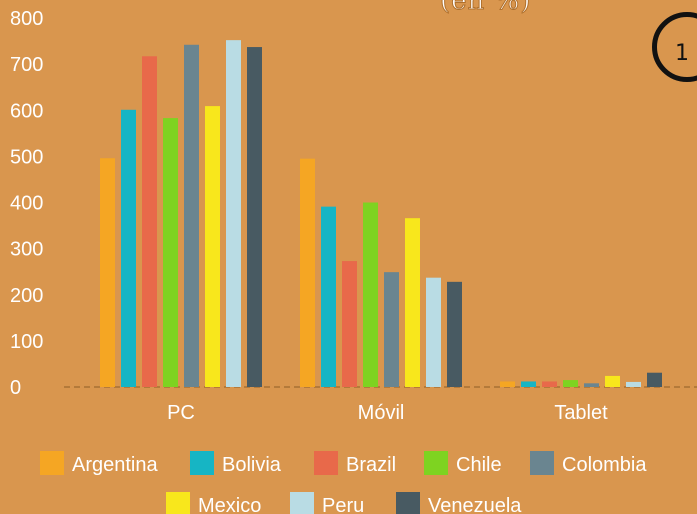 This screenshot has width=697, height=514. I want to click on bar-pc-argentina, so click(107, 272).